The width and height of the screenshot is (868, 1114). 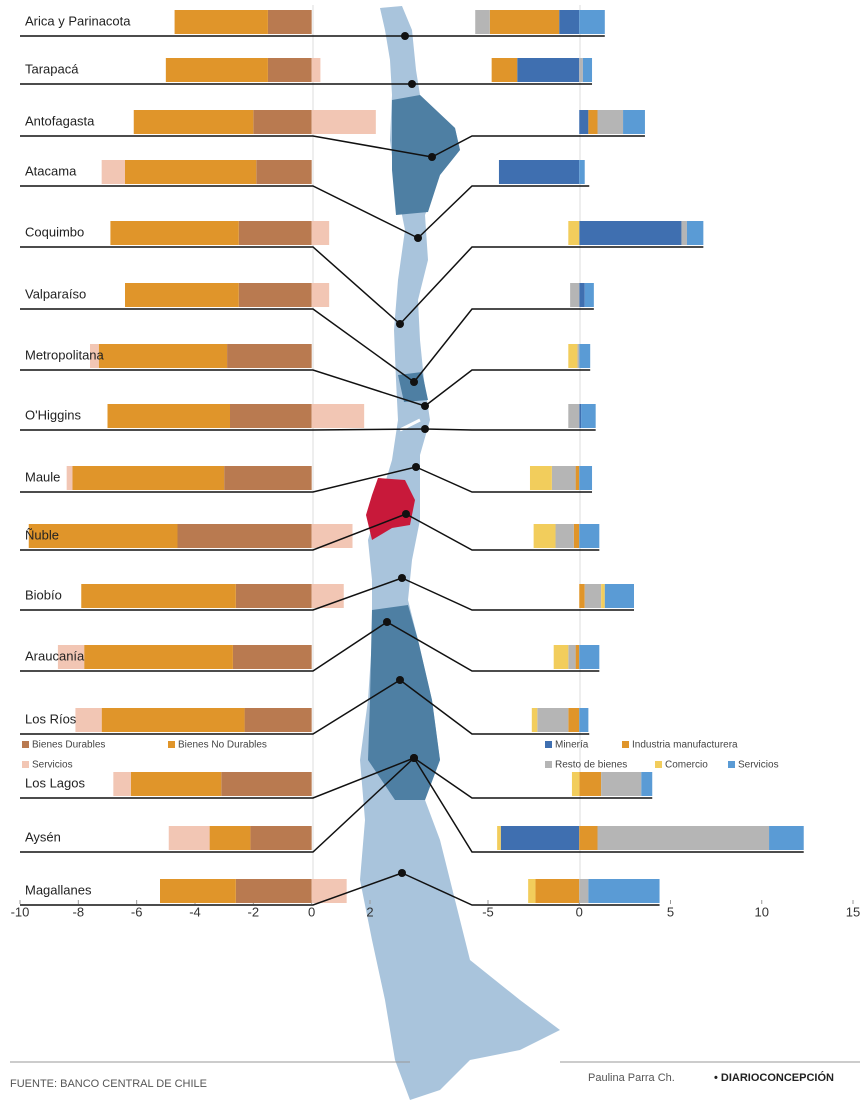 What do you see at coordinates (685, 745) in the screenshot?
I see `legend-label: Industria manufacturera` at bounding box center [685, 745].